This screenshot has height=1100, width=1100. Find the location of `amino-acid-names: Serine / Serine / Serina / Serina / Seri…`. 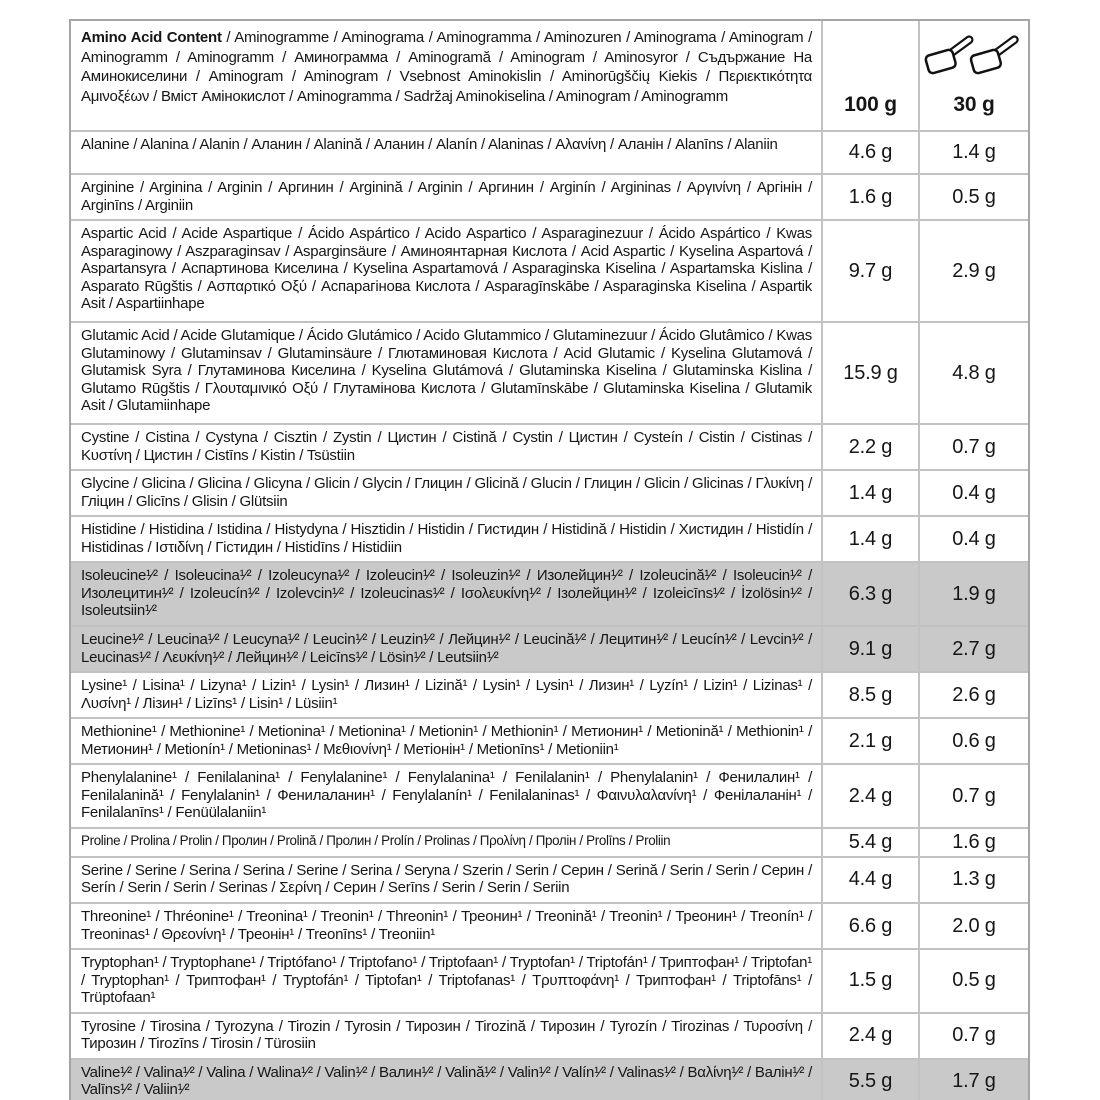

amino-acid-names: Serine / Serine / Serina / Serina / Seri… is located at coordinates (447, 880).